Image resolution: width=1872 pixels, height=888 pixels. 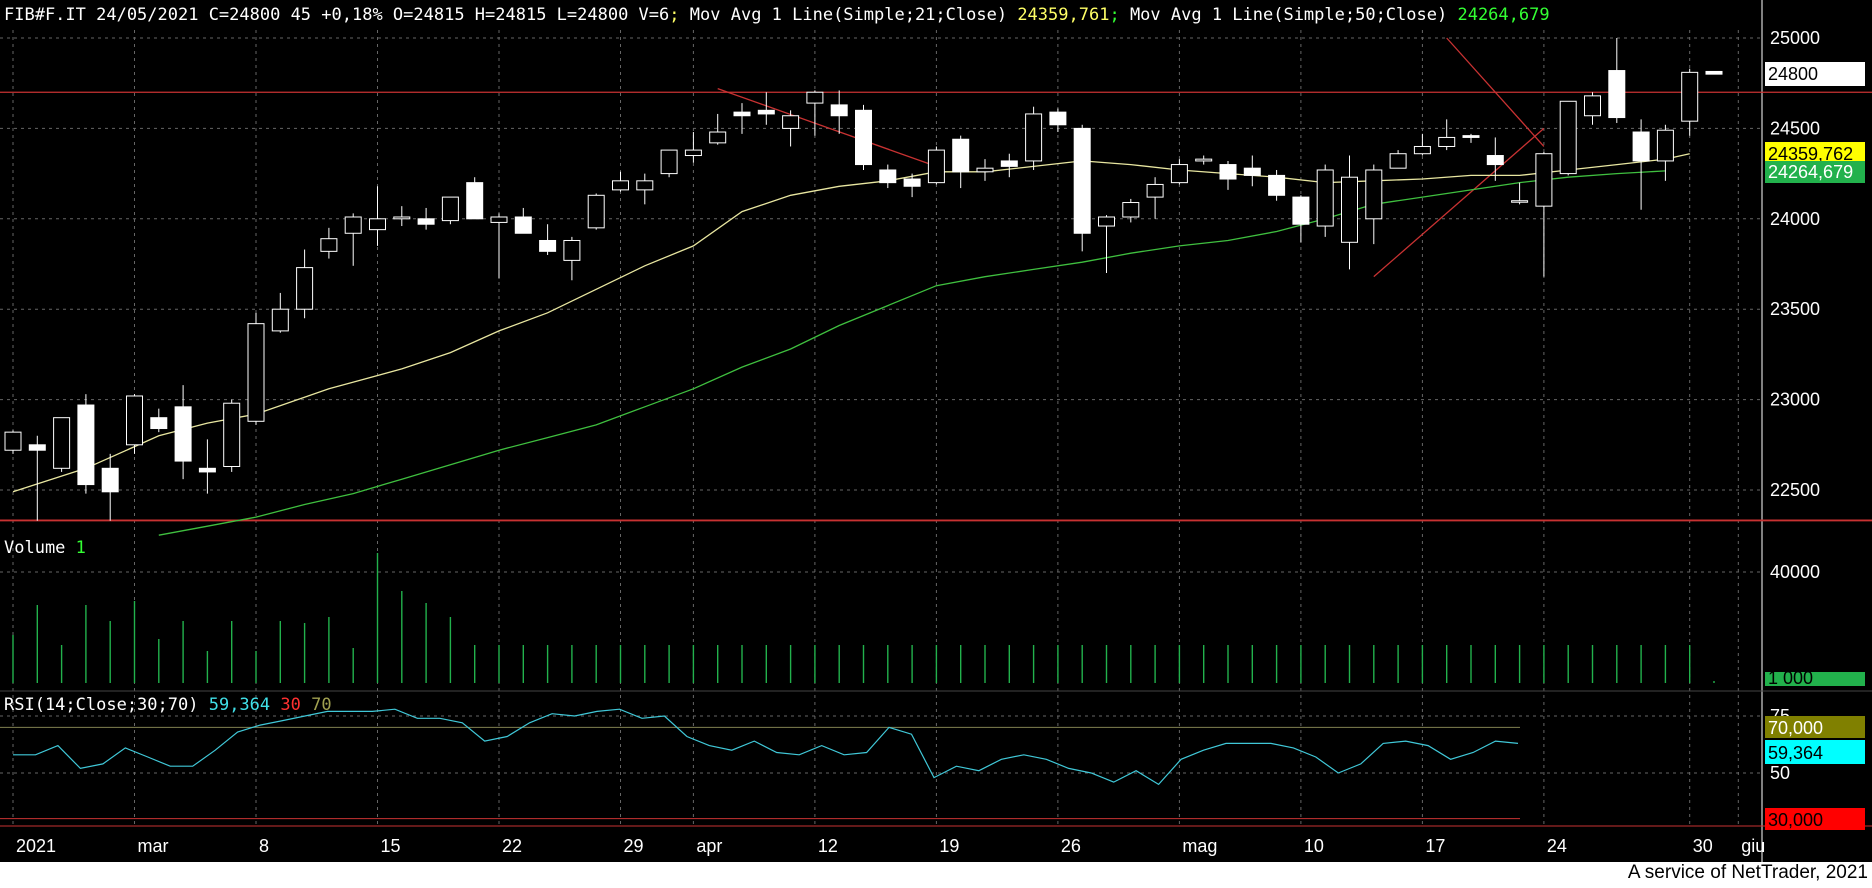 What do you see at coordinates (168, 705) in the screenshot?
I see `rsi-panel-title: RSI(14;Close;30;70) 59,364 30 70` at bounding box center [168, 705].